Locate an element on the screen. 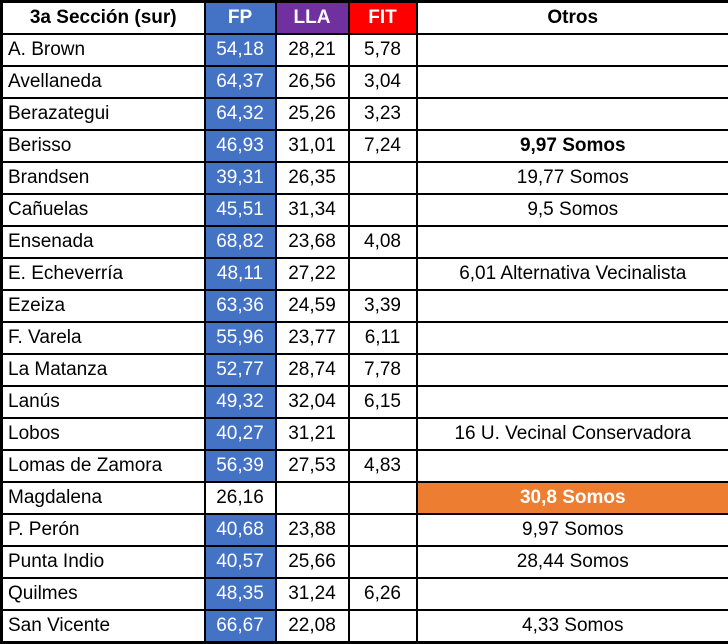 The image size is (728, 644). district-cell: Cañuelas is located at coordinates (103, 209).